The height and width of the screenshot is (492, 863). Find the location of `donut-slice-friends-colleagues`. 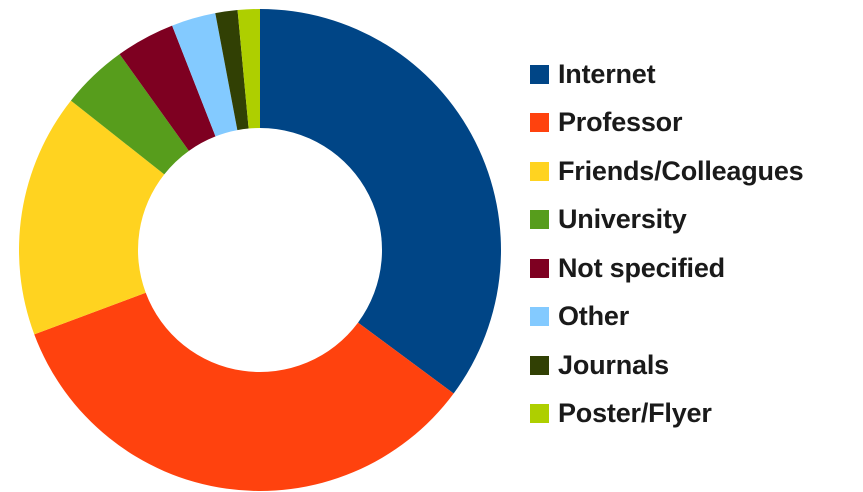

donut-slice-friends-colleagues is located at coordinates (92, 217).